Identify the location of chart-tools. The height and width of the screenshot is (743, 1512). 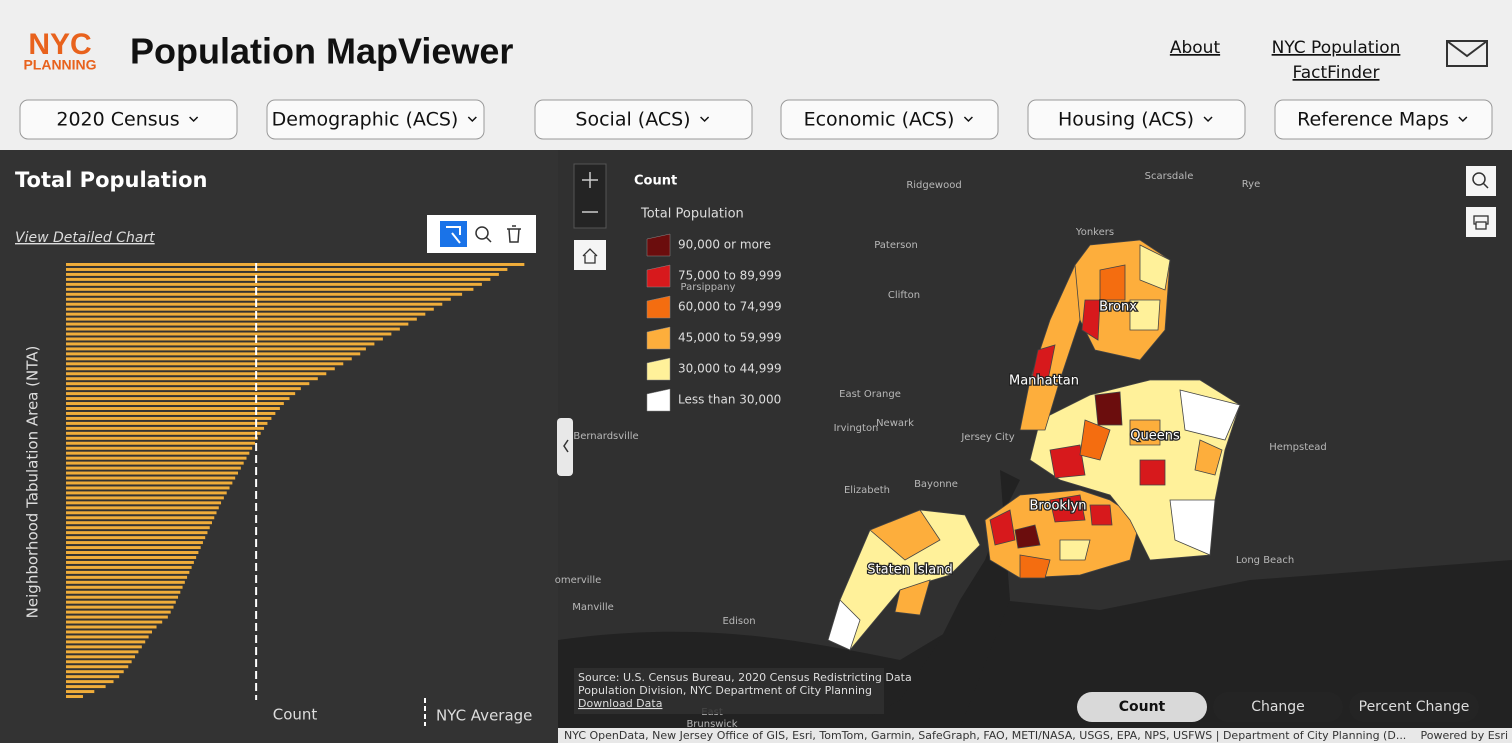
(481, 234).